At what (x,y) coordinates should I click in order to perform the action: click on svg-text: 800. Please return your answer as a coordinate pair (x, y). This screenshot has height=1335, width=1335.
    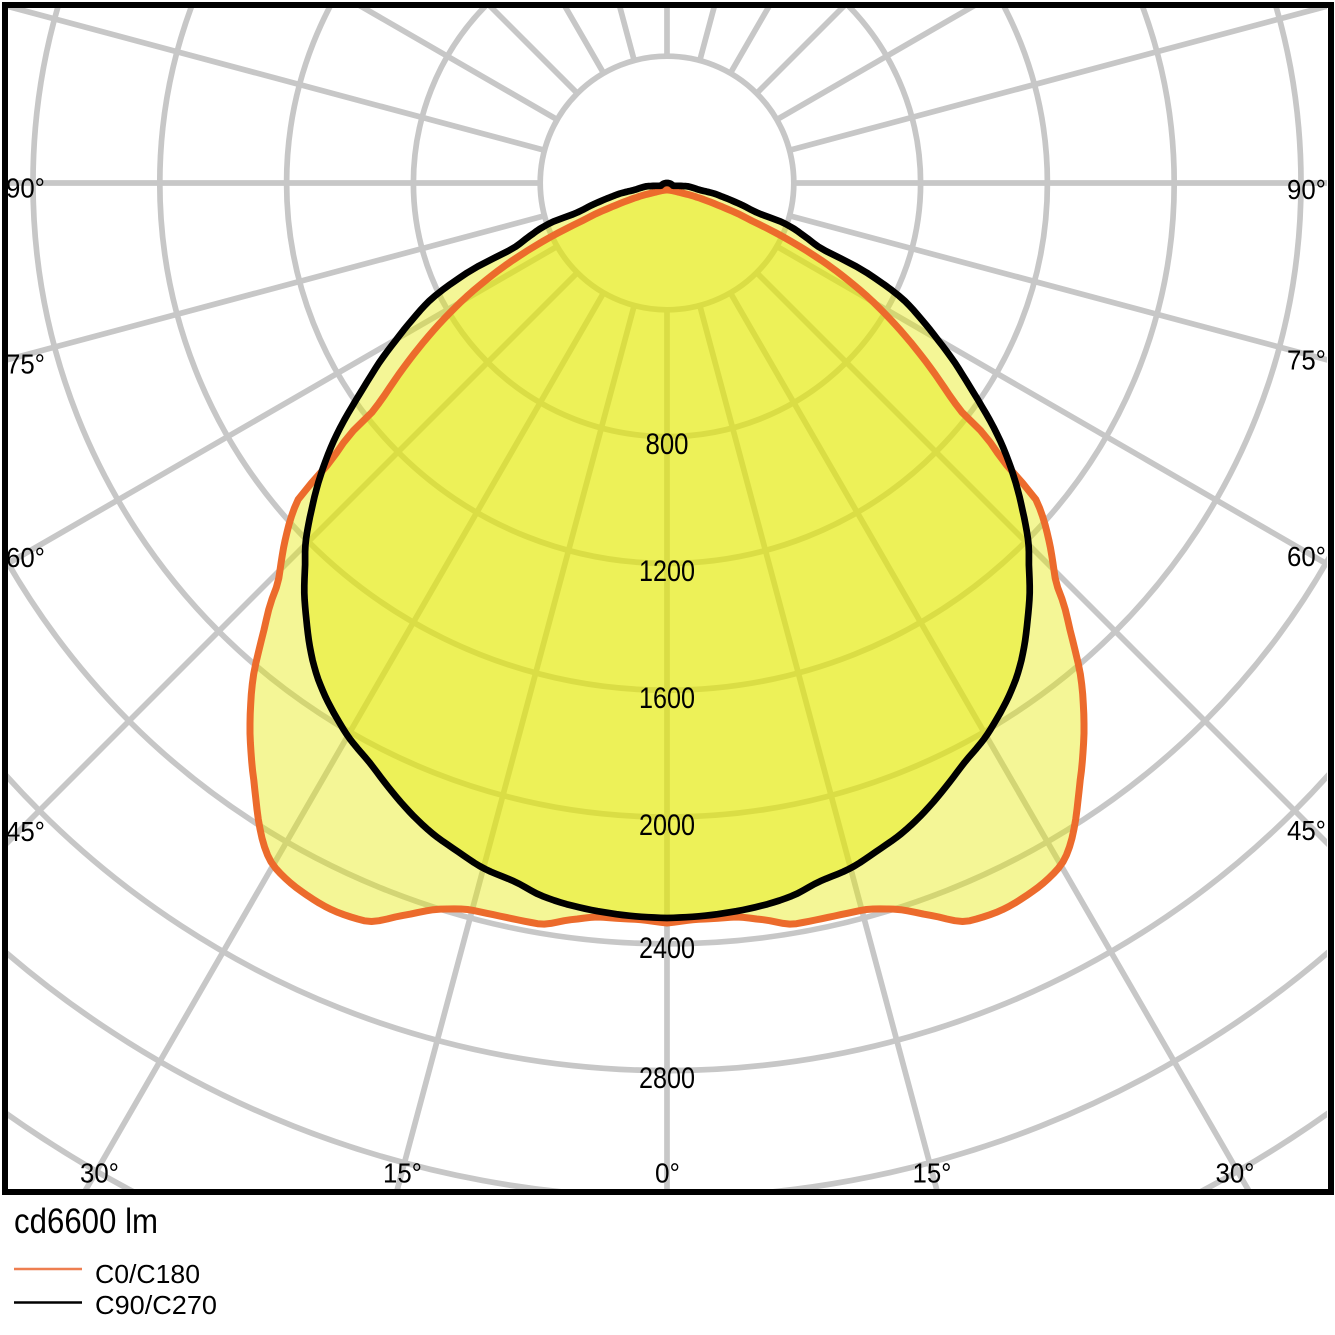
    Looking at the image, I should click on (667, 444).